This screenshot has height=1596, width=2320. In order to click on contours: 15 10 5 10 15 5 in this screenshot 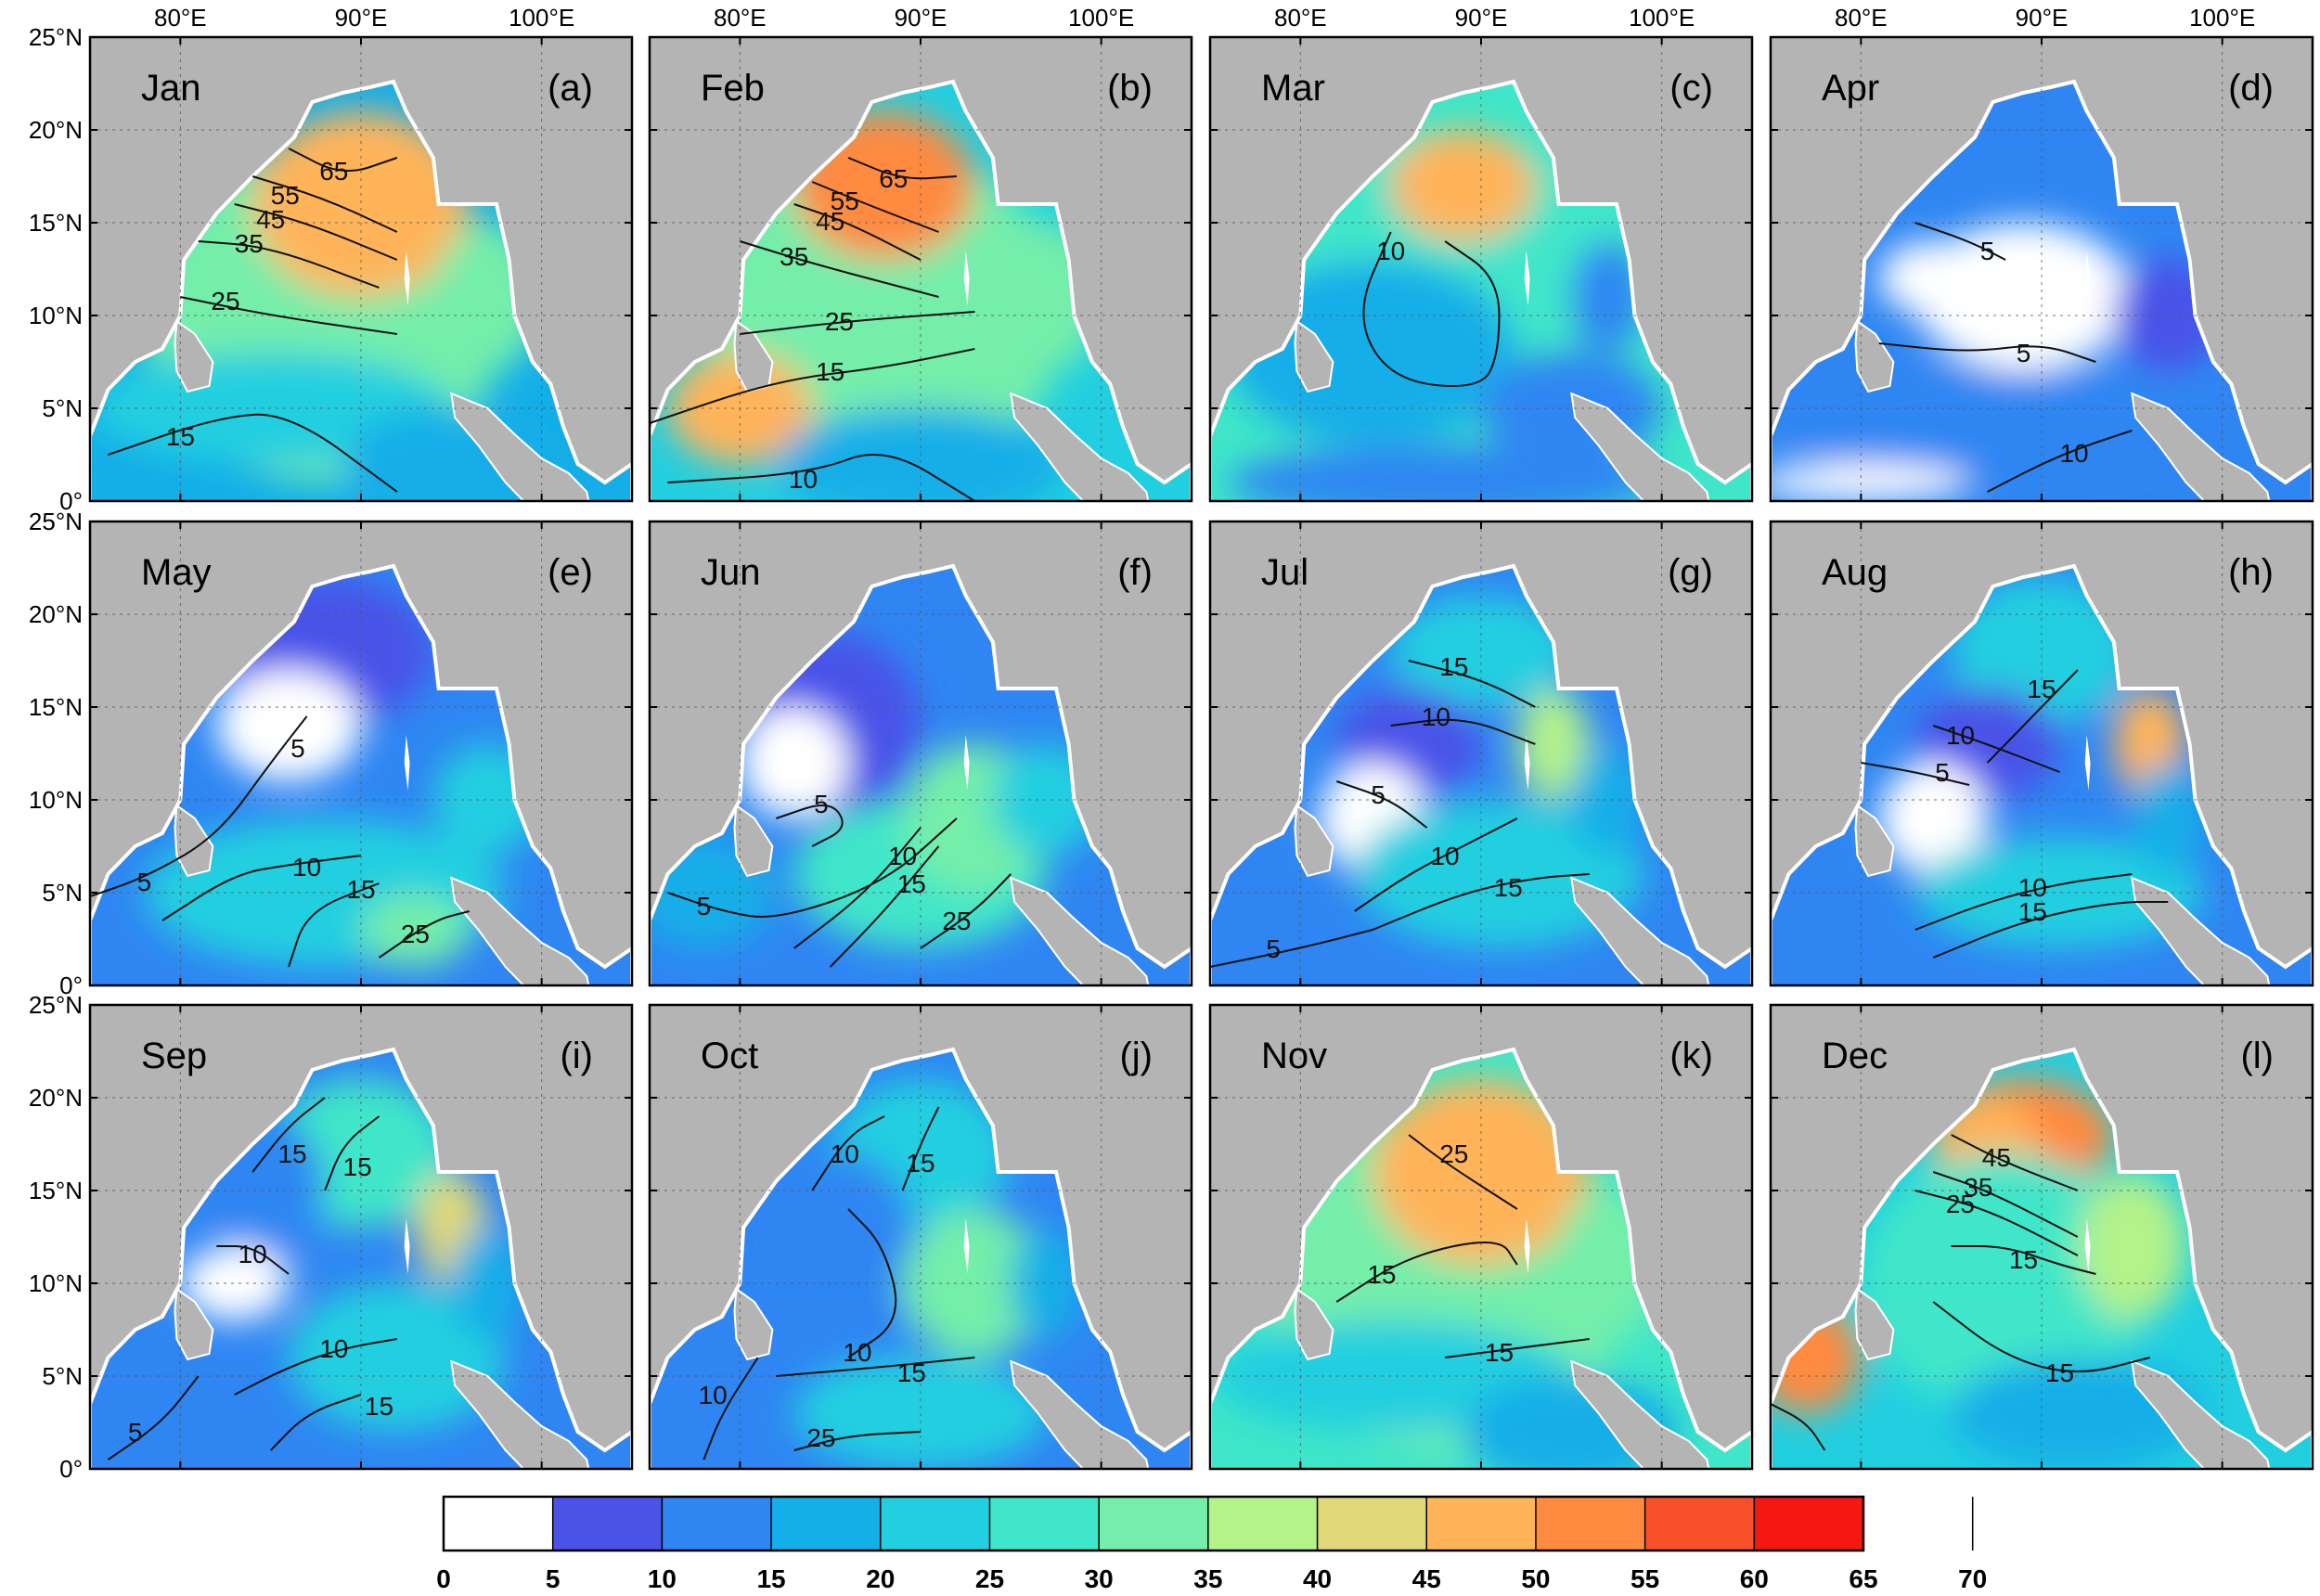, I will do `click(1400, 810)`.